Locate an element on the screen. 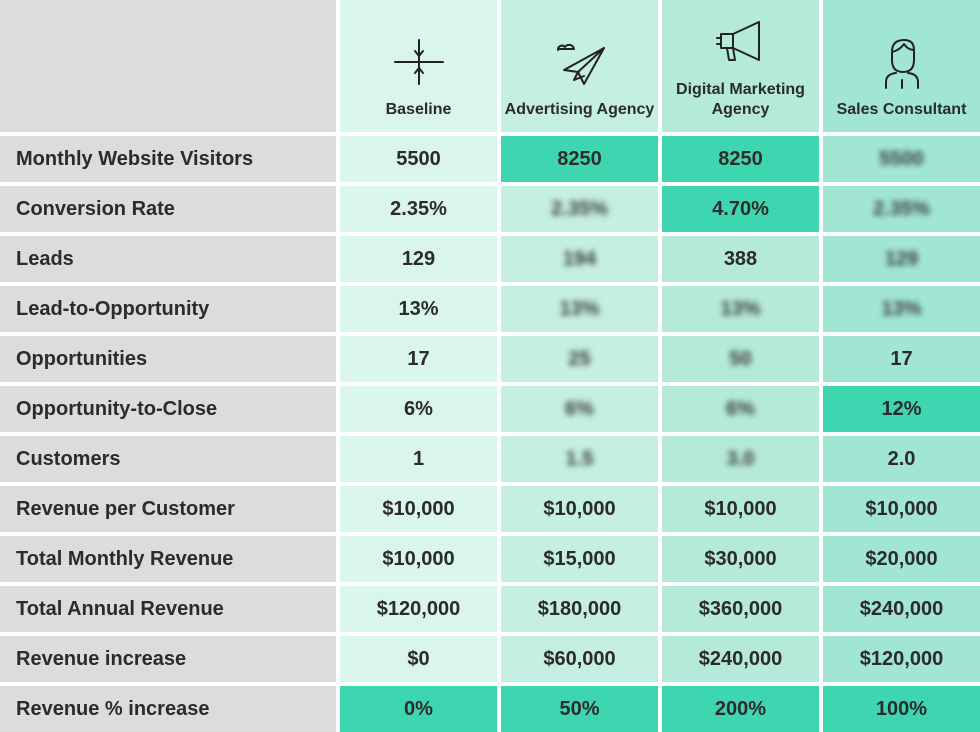 The width and height of the screenshot is (980, 732). blurred-value: 25 is located at coordinates (579, 358).